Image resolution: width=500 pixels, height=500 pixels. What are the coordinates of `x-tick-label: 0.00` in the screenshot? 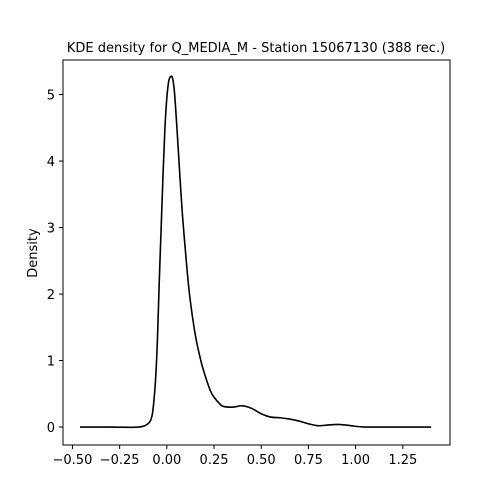 It's located at (166, 460).